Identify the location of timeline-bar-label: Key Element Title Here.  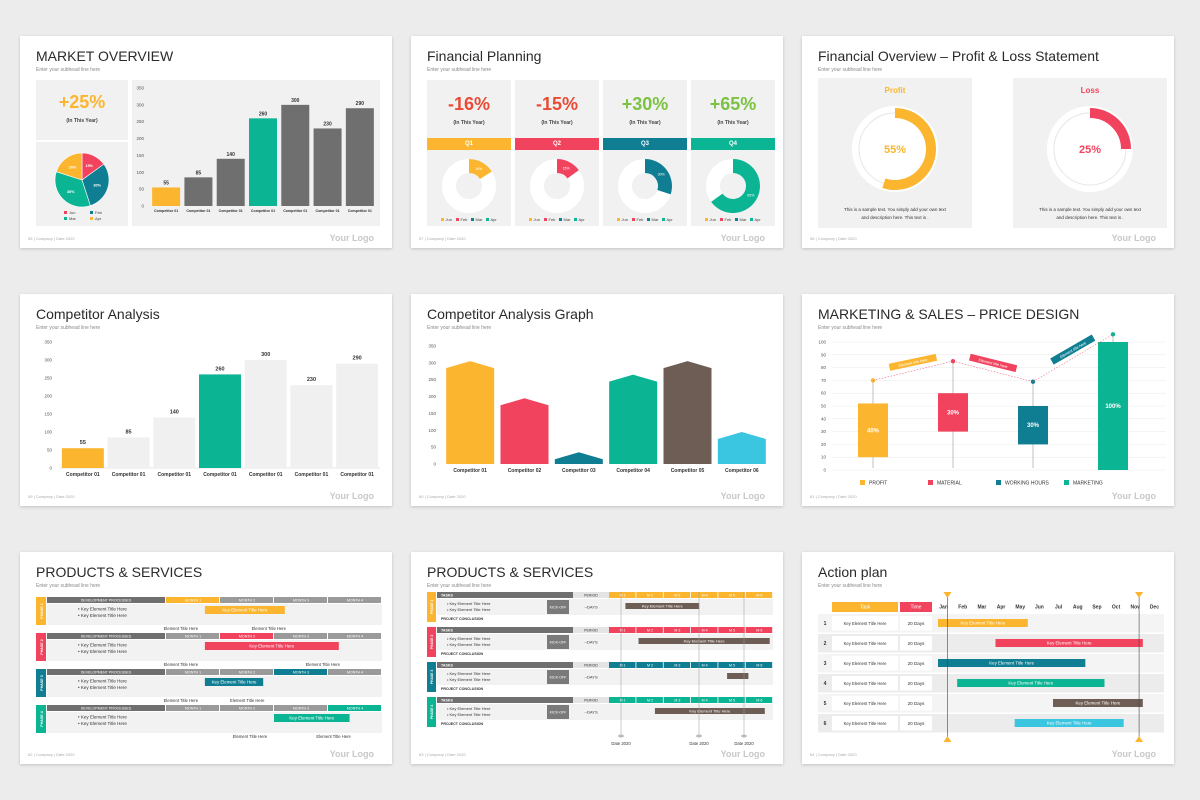
(710, 710).